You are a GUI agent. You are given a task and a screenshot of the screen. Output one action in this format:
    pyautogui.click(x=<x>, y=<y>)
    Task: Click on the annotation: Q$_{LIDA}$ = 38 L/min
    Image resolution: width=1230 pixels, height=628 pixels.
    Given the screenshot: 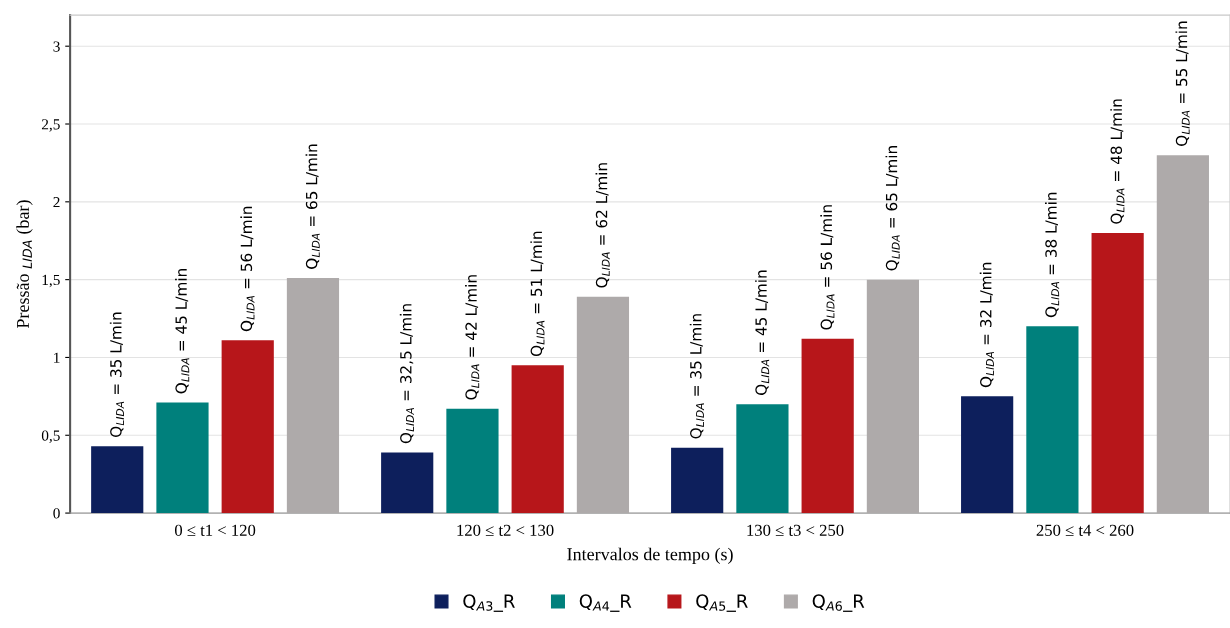 What is the action you would take?
    pyautogui.click(x=1052, y=255)
    